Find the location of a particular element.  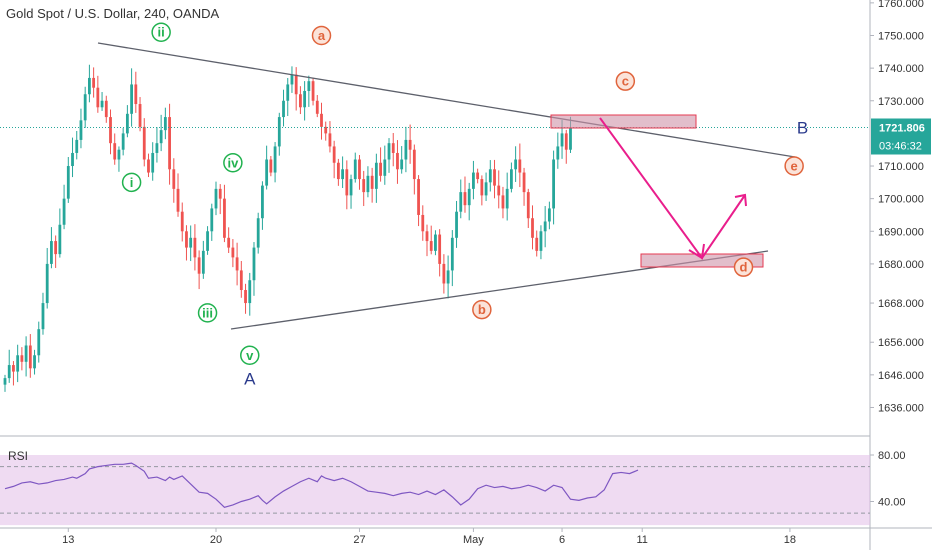

wave-circle-iv is located at coordinates (233, 163).